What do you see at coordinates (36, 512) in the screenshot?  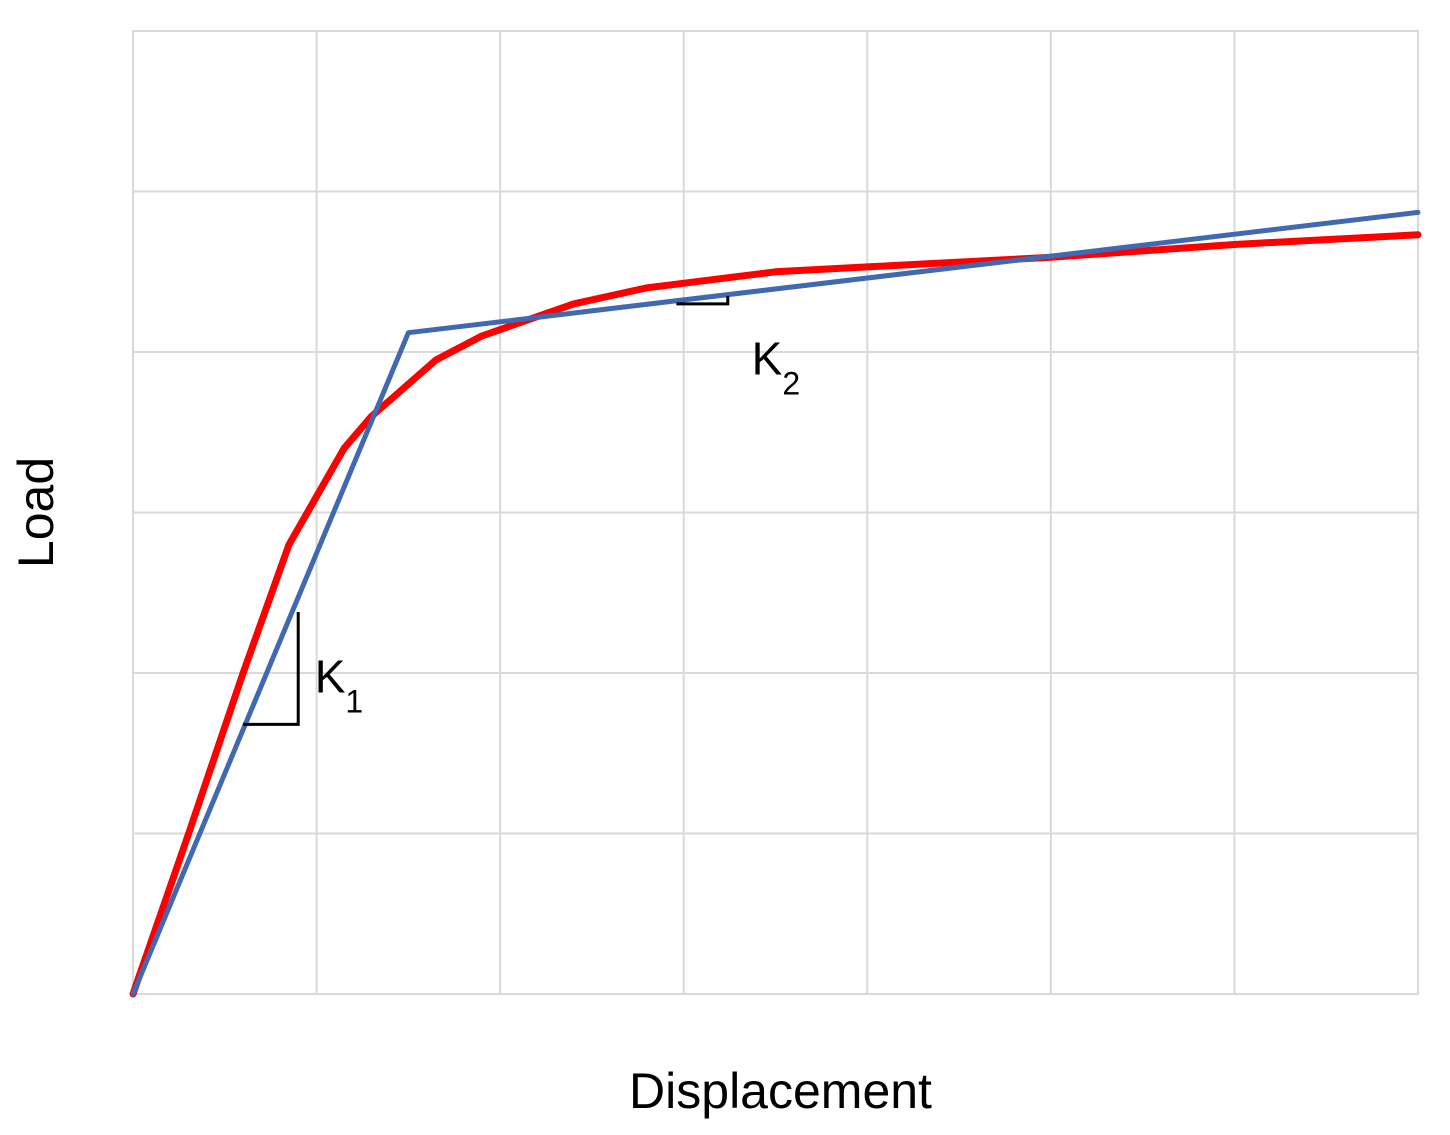 I see `y-axis-title: Load` at bounding box center [36, 512].